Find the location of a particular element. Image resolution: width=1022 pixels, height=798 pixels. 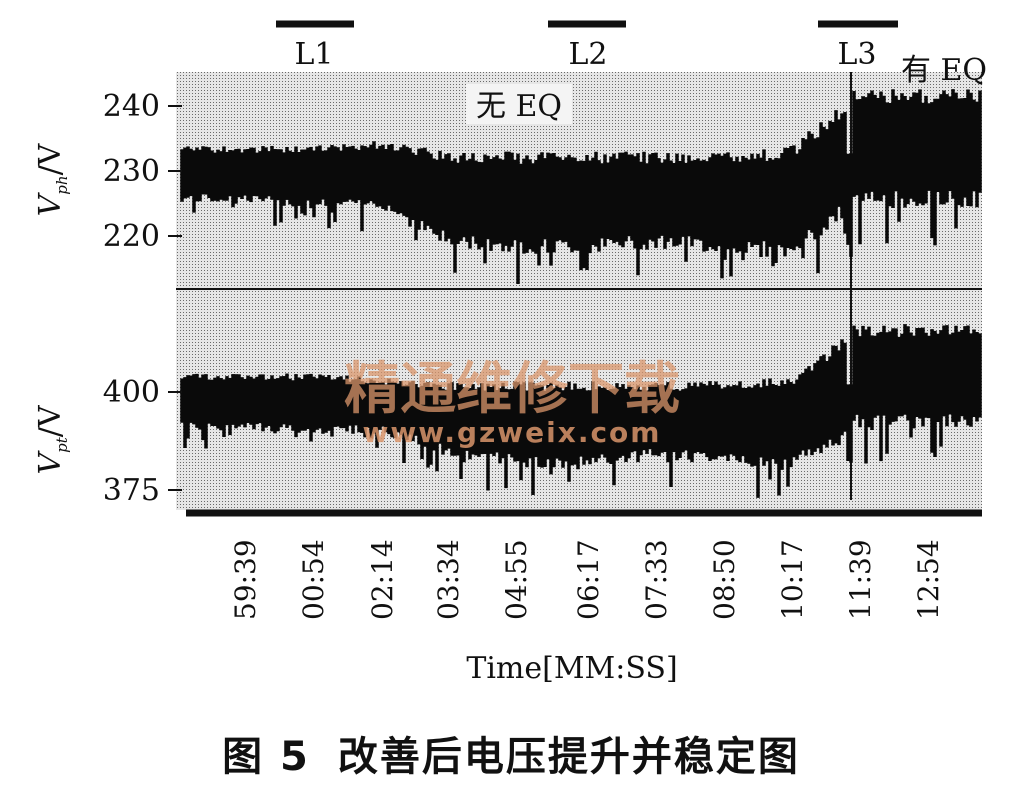

ytick-375: 375 is located at coordinates (131, 490).